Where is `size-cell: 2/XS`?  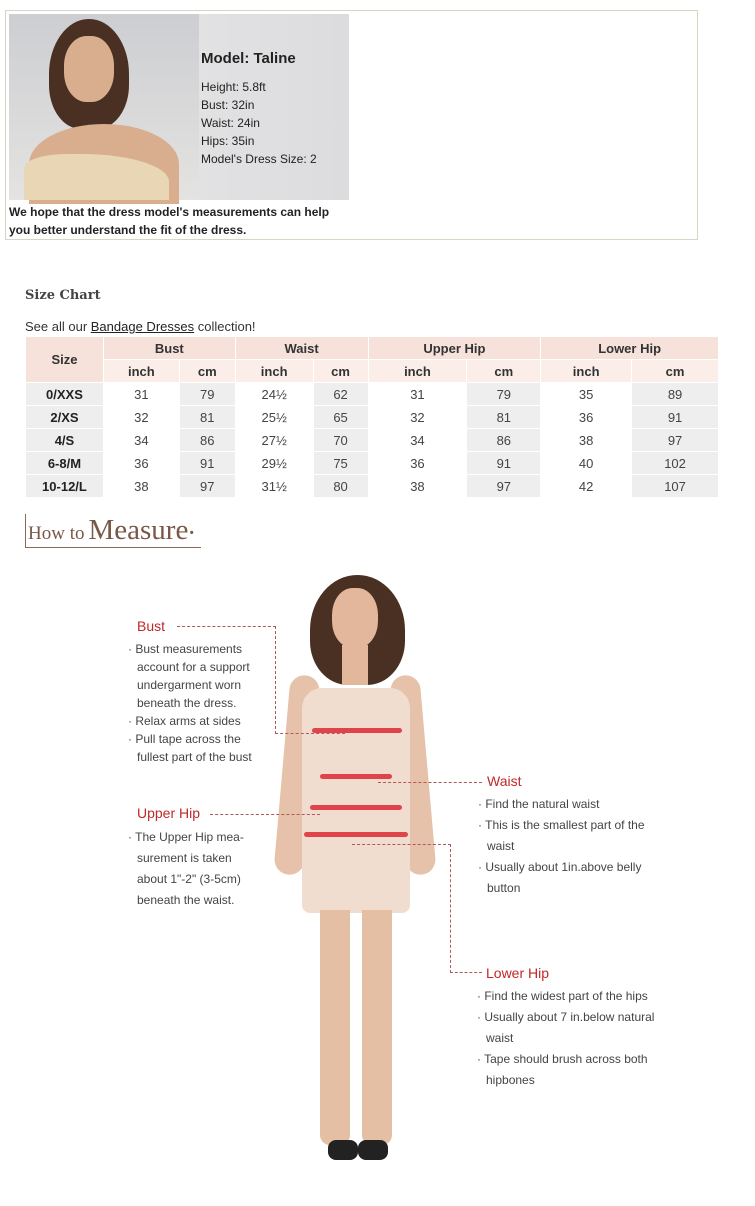
size-cell: 2/XS is located at coordinates (64, 417).